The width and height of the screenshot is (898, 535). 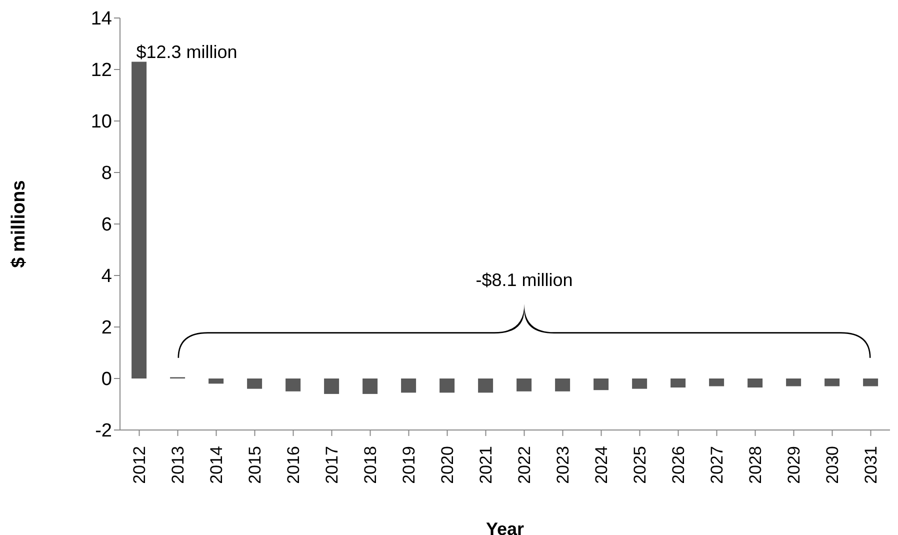 What do you see at coordinates (370, 465) in the screenshot?
I see `x-tick-label: 2018` at bounding box center [370, 465].